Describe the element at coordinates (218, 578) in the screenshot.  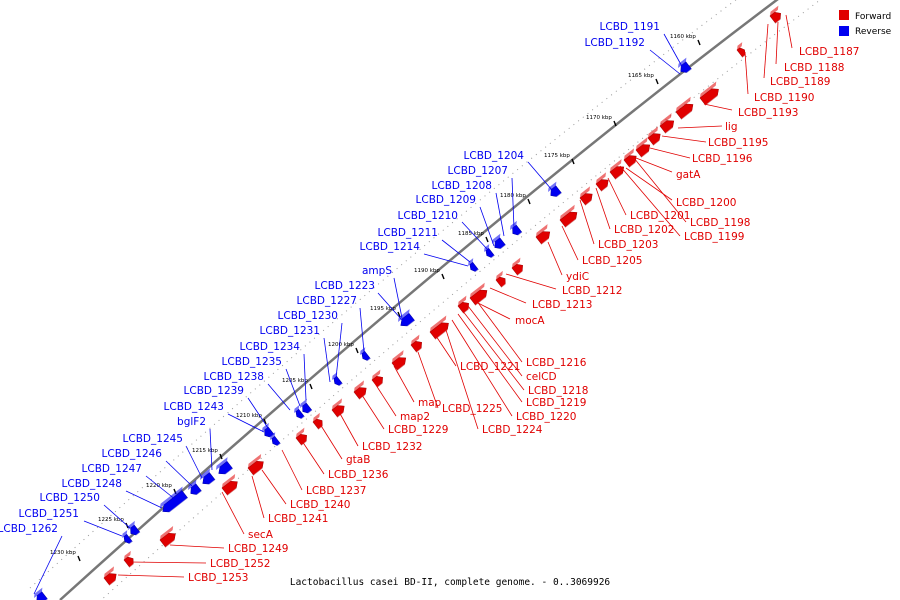
I see `forward-gene-label: LCBD_1253` at that location.